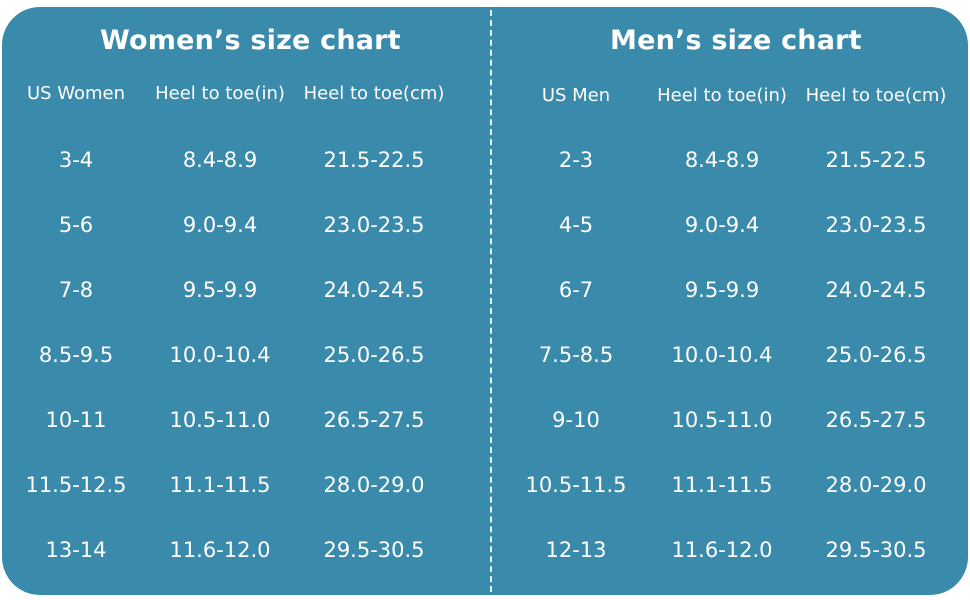 This screenshot has width=970, height=600. Describe the element at coordinates (220, 550) in the screenshot. I see `women-length-in: 11.6-12.0` at that location.